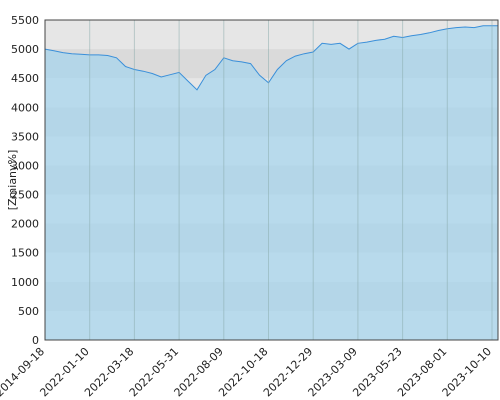 The image size is (500, 400). What do you see at coordinates (25, 49) in the screenshot?
I see `y-tick-label: 5000` at bounding box center [25, 49].